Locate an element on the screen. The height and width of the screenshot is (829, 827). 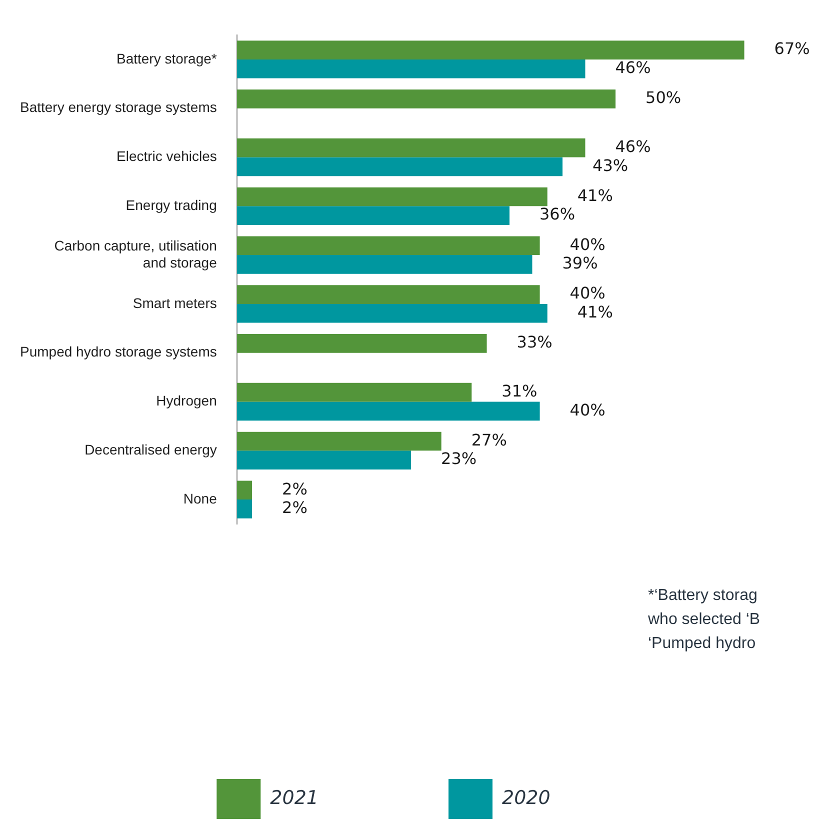
y-tick-label: Pumped hydro storage systems is located at coordinates (118, 352).